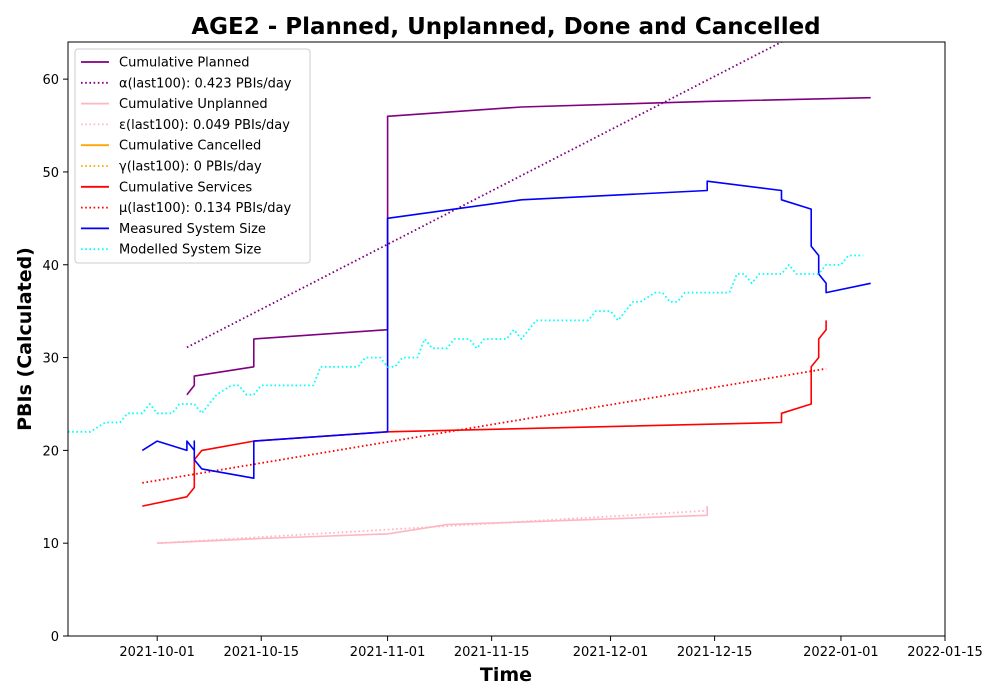 This screenshot has height=700, width=1000. Describe the element at coordinates (190, 250) in the screenshot. I see `legend-label: Modelled System Size` at that location.